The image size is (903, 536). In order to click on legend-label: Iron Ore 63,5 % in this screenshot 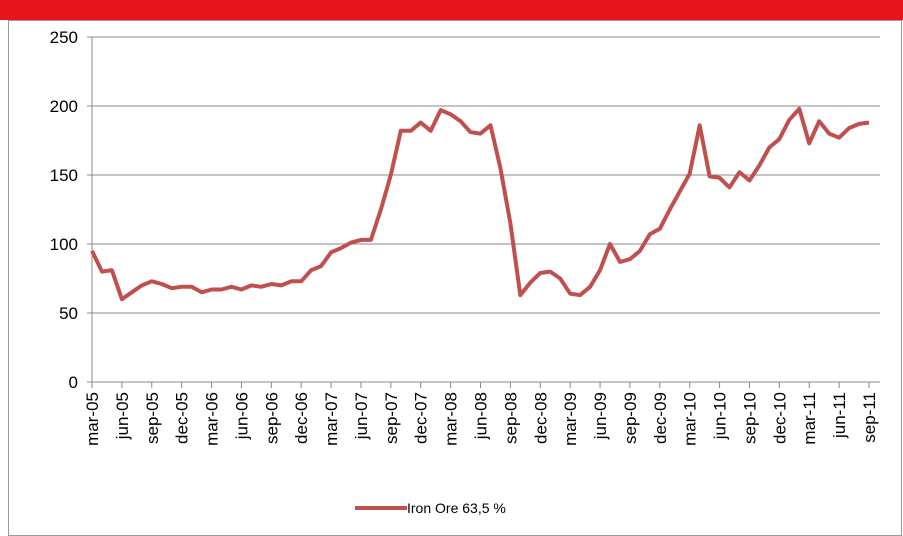, I will do `click(456, 508)`.